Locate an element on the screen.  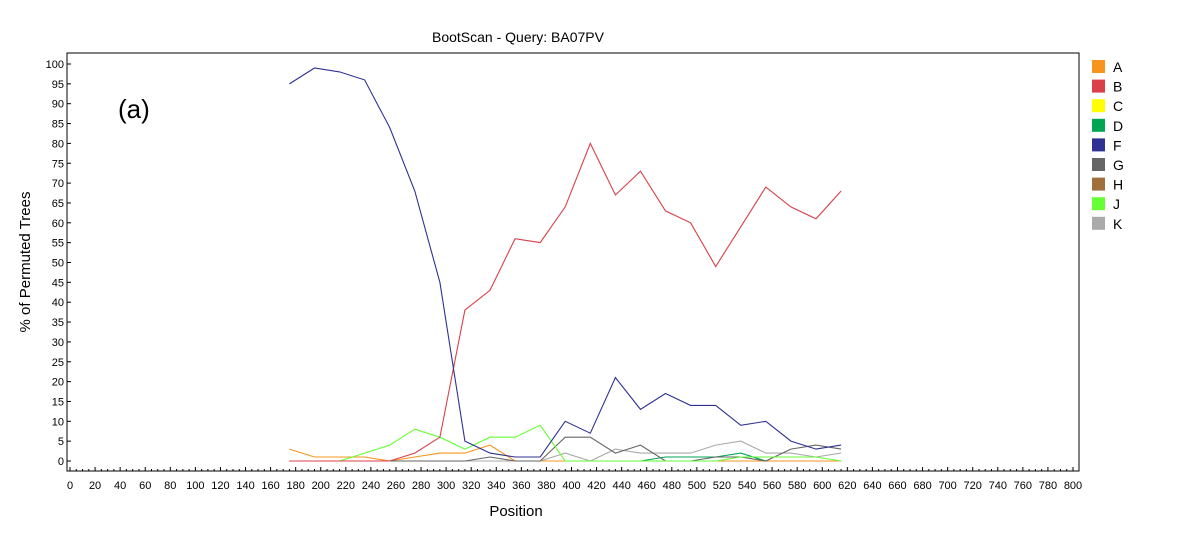
y-axis-label: % of Permuted Trees is located at coordinates (25, 262).